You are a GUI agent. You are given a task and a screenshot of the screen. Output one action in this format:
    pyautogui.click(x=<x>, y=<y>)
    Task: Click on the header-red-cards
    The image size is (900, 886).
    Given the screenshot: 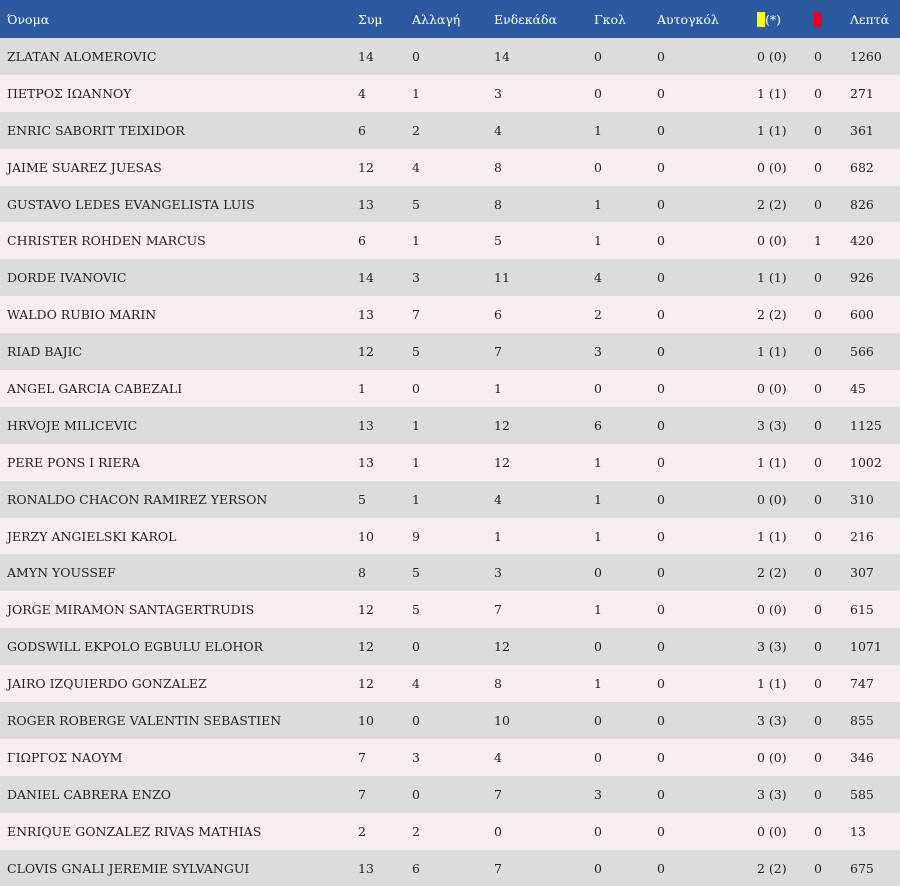 What is the action you would take?
    pyautogui.click(x=832, y=19)
    